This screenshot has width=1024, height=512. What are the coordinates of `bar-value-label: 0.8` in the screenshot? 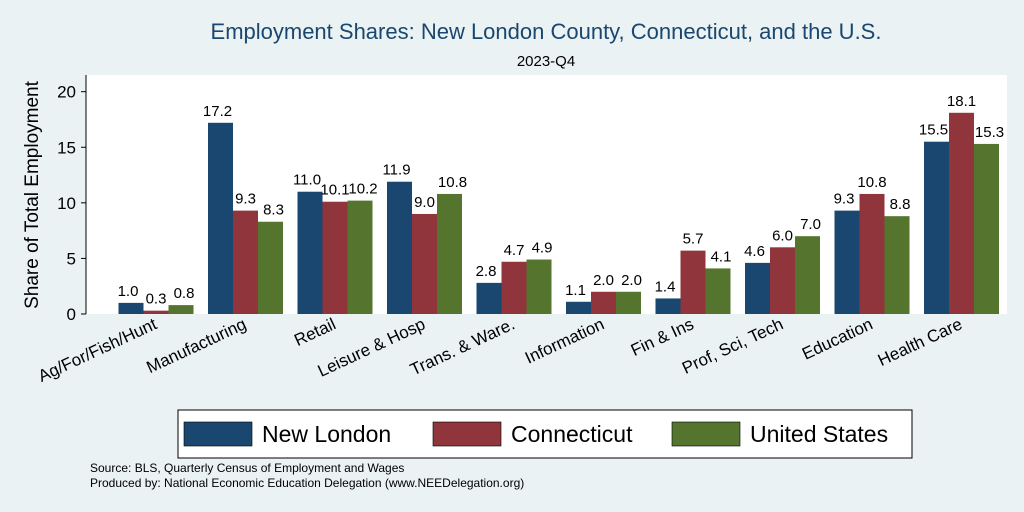 It's located at (184, 293).